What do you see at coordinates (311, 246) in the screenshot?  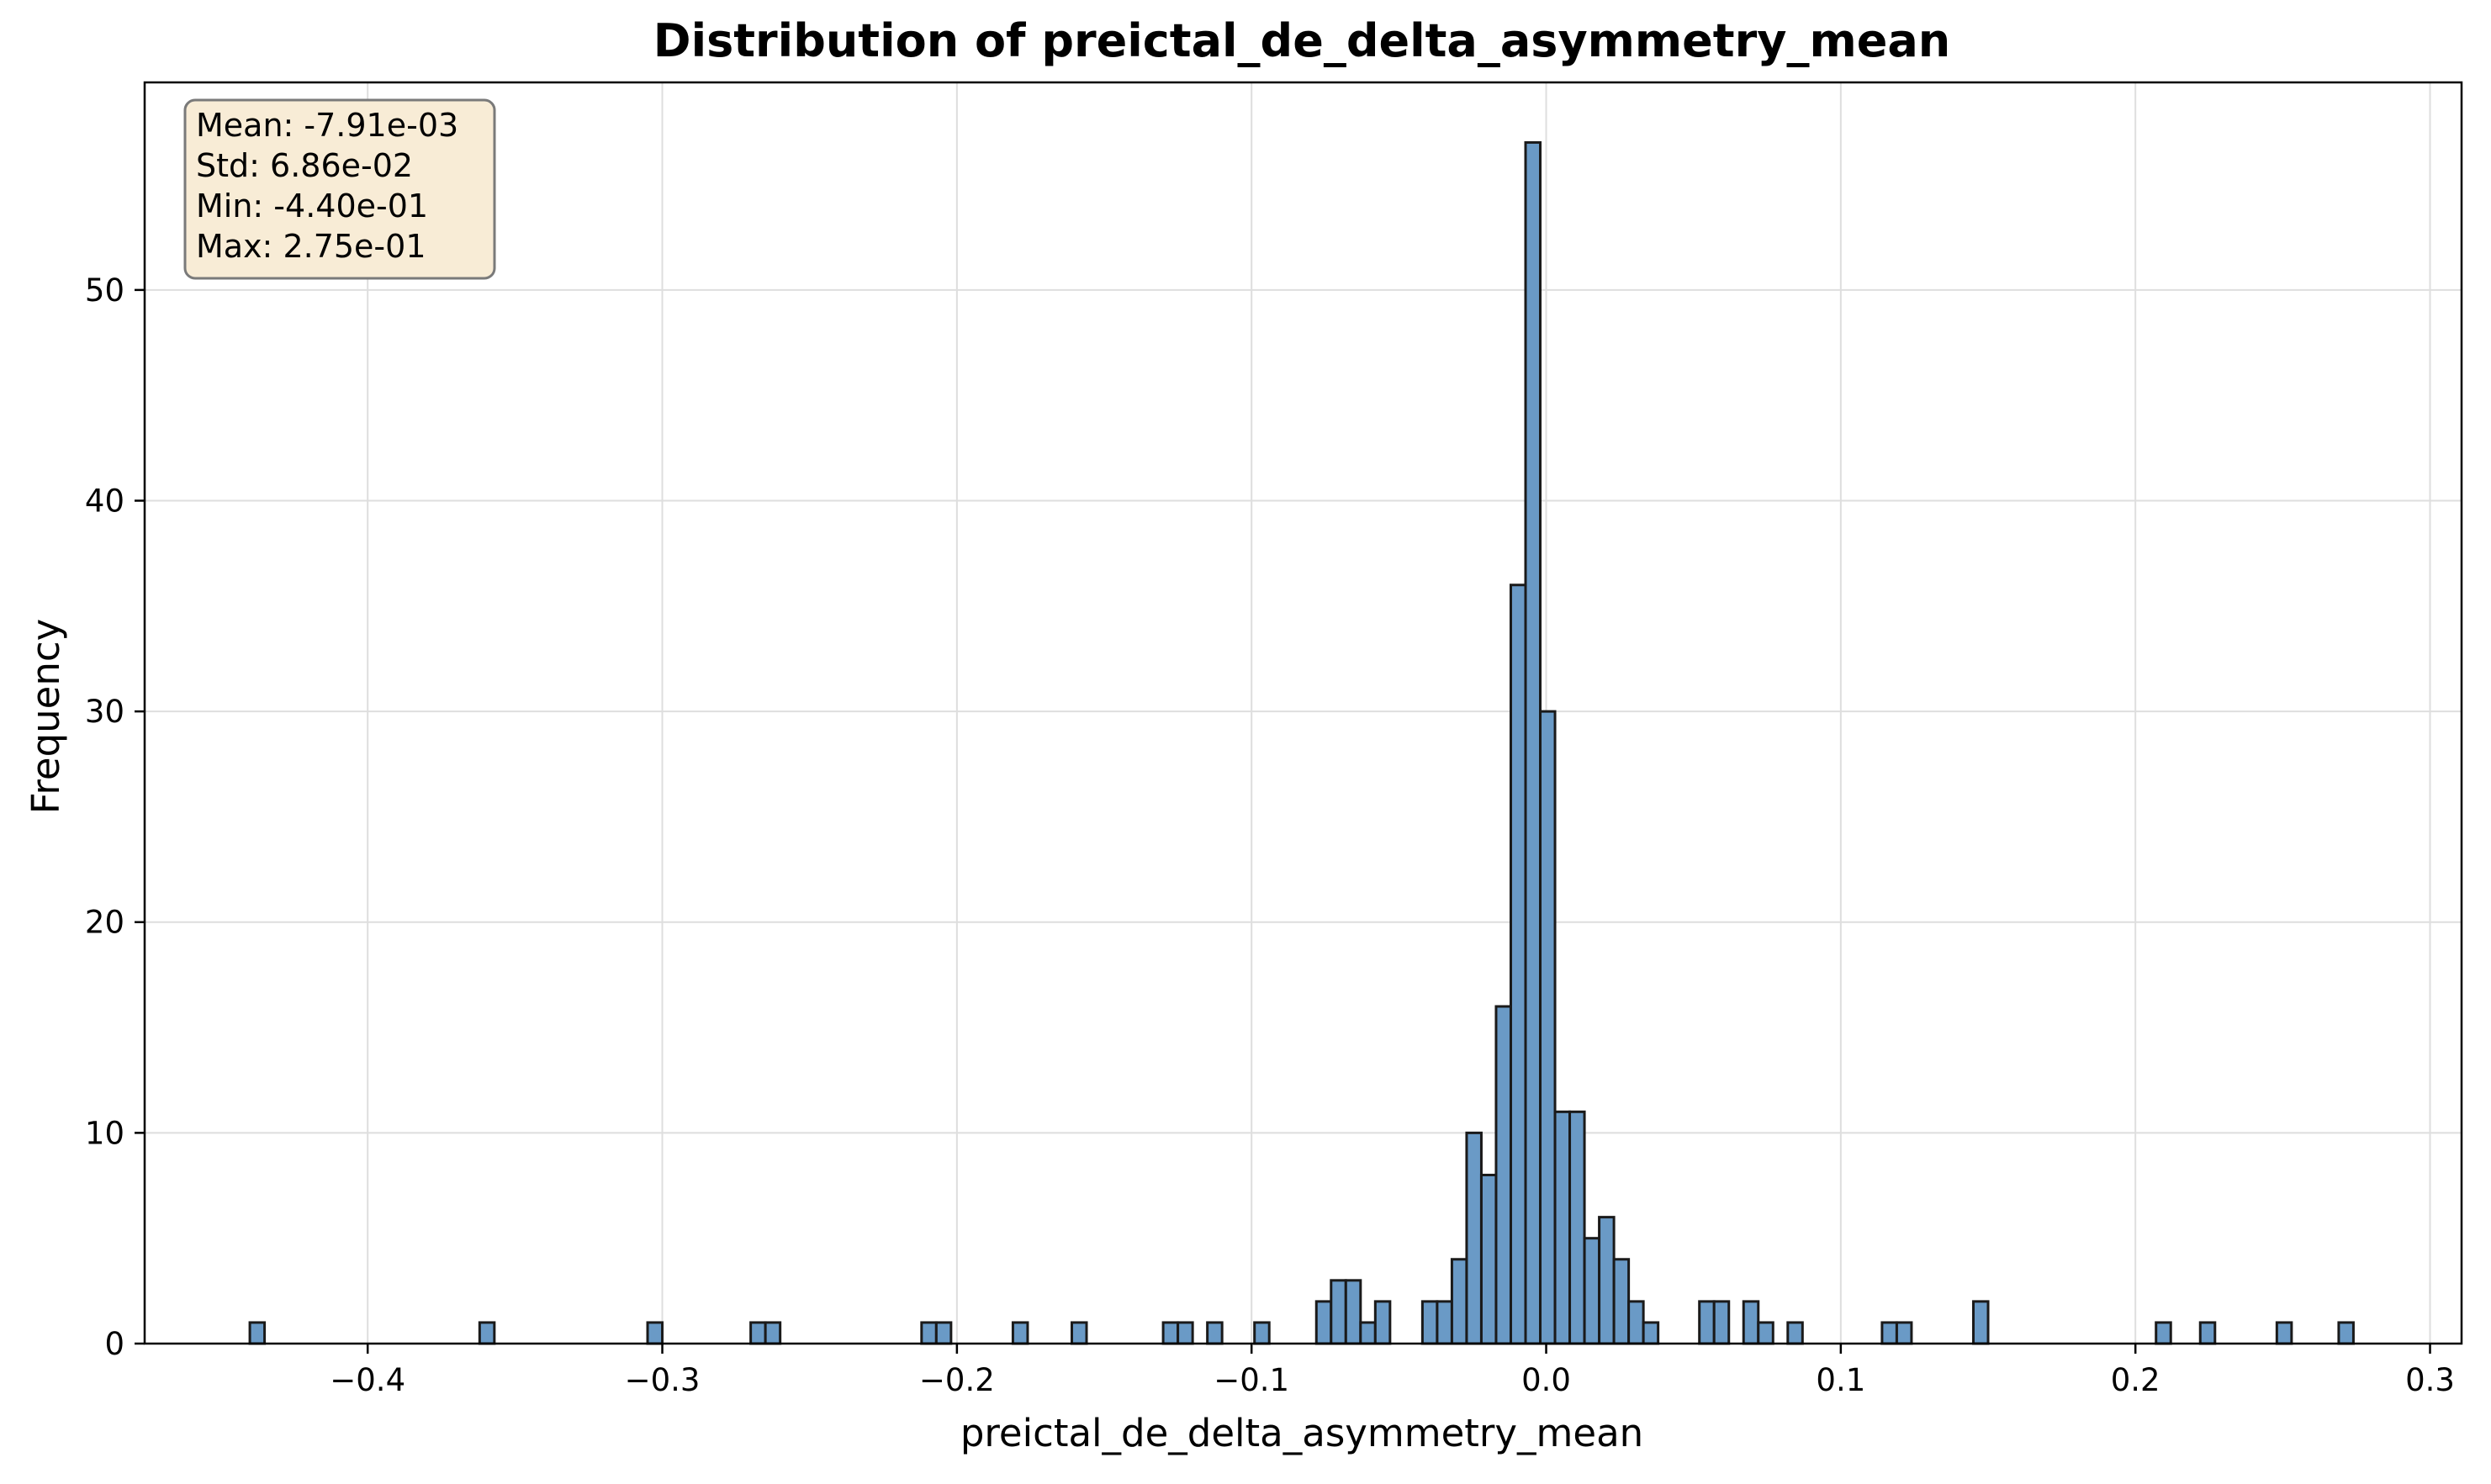 I see `stats-max: Max: 2.75e-01` at bounding box center [311, 246].